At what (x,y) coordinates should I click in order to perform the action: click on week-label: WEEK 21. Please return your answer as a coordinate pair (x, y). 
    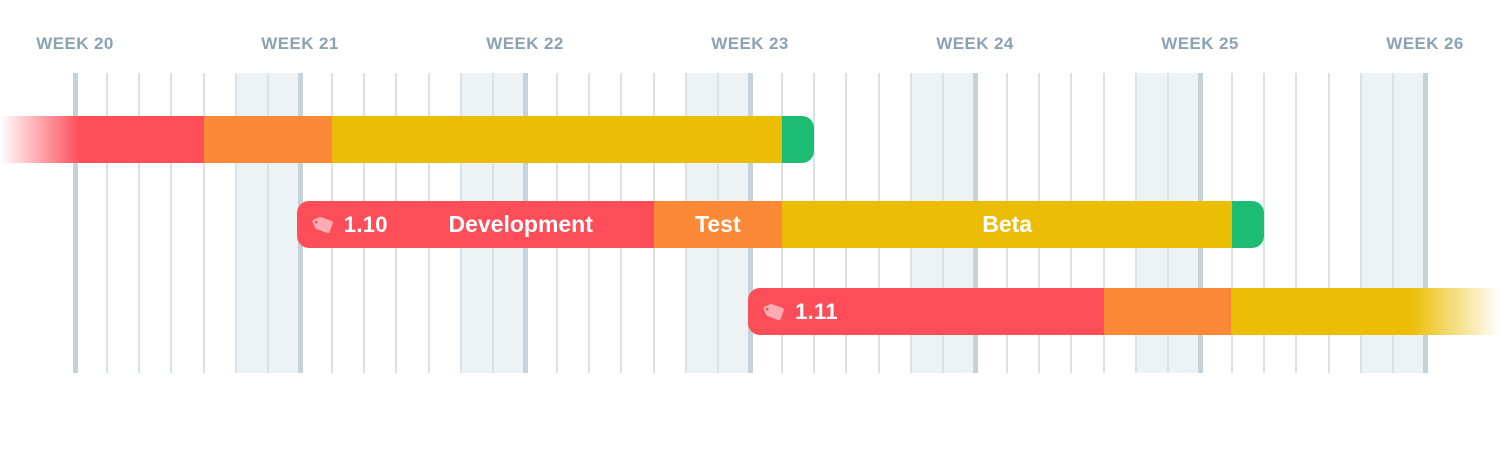
    Looking at the image, I should click on (300, 43).